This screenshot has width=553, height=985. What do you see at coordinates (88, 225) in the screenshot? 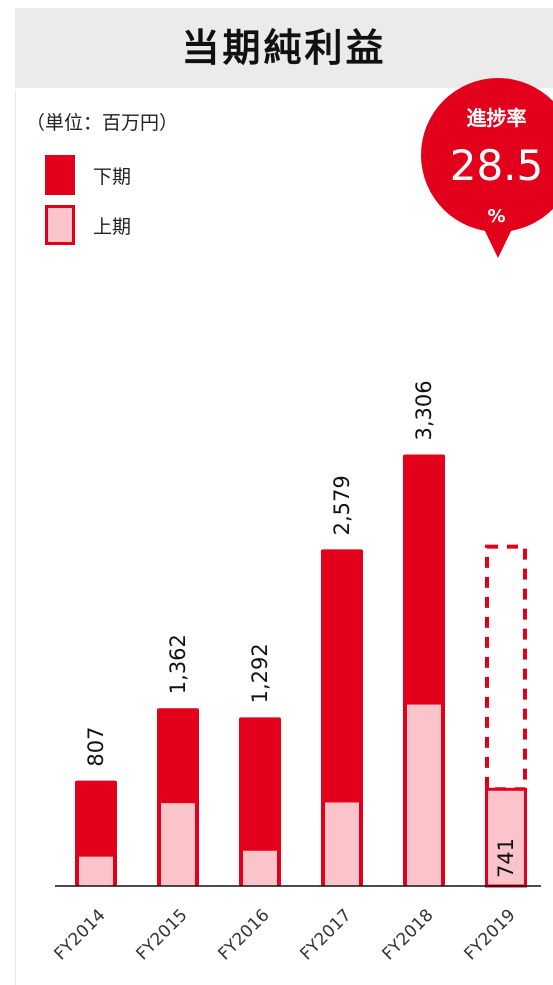
I see `legend-item-first-half: 上期` at bounding box center [88, 225].